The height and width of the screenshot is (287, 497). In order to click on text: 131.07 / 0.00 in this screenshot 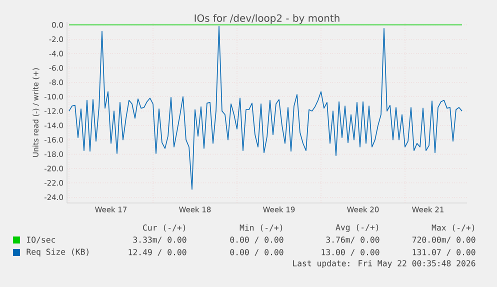, I will do `click(444, 252)`.